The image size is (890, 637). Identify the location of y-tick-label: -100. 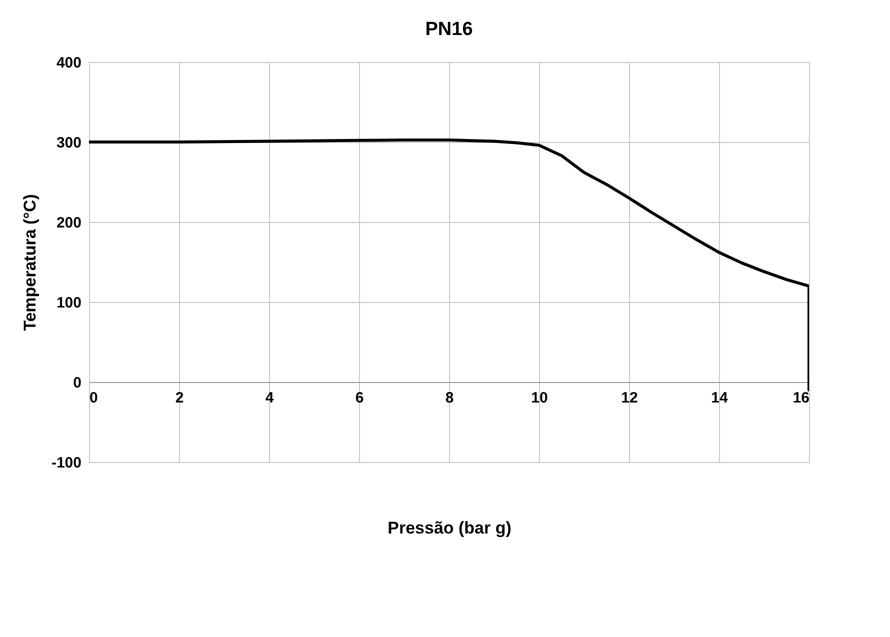
(66, 463).